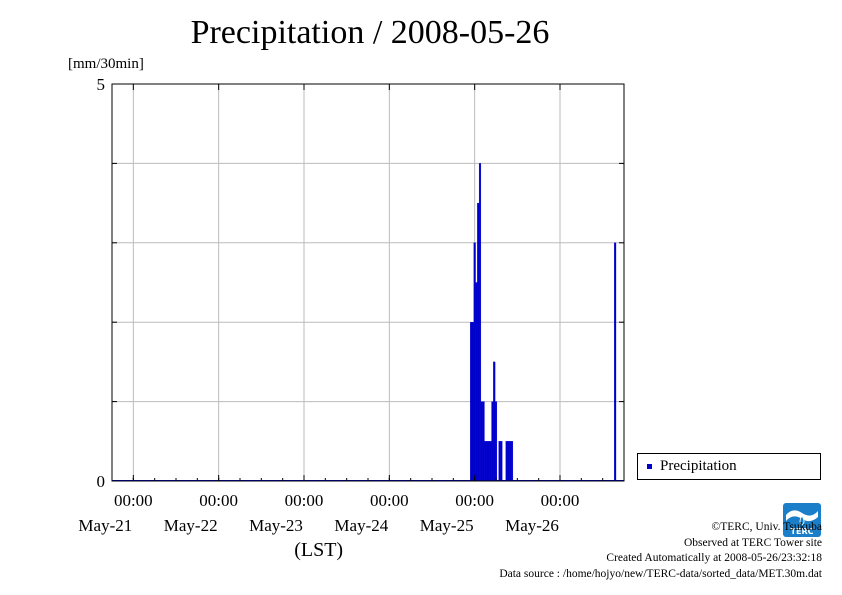 The height and width of the screenshot is (595, 842). Describe the element at coordinates (191, 525) in the screenshot. I see `x-tick-date-label: May-22` at that location.